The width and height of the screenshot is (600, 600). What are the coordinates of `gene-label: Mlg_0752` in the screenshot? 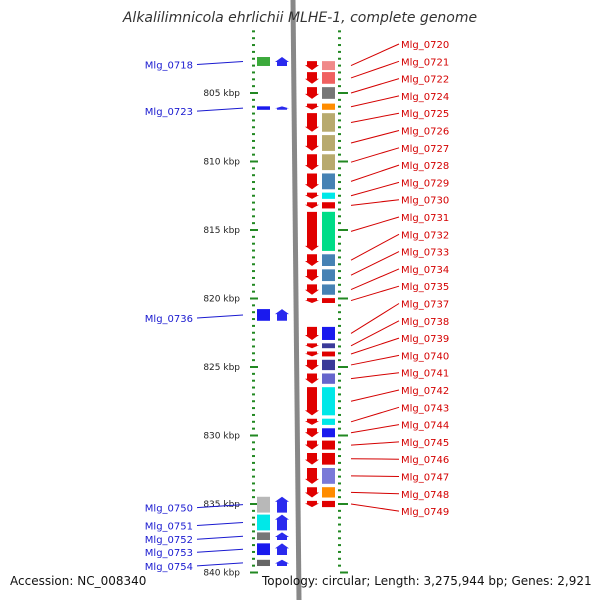 It's located at (169, 540).